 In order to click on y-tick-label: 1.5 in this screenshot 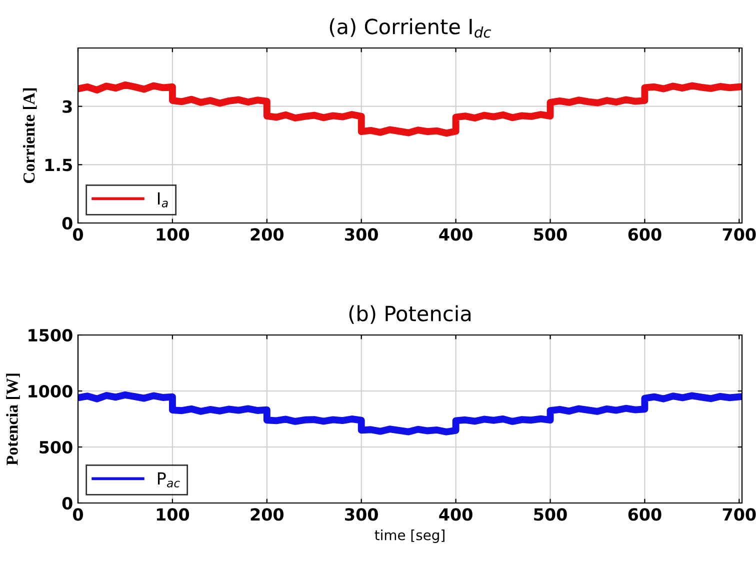, I will do `click(58, 165)`.